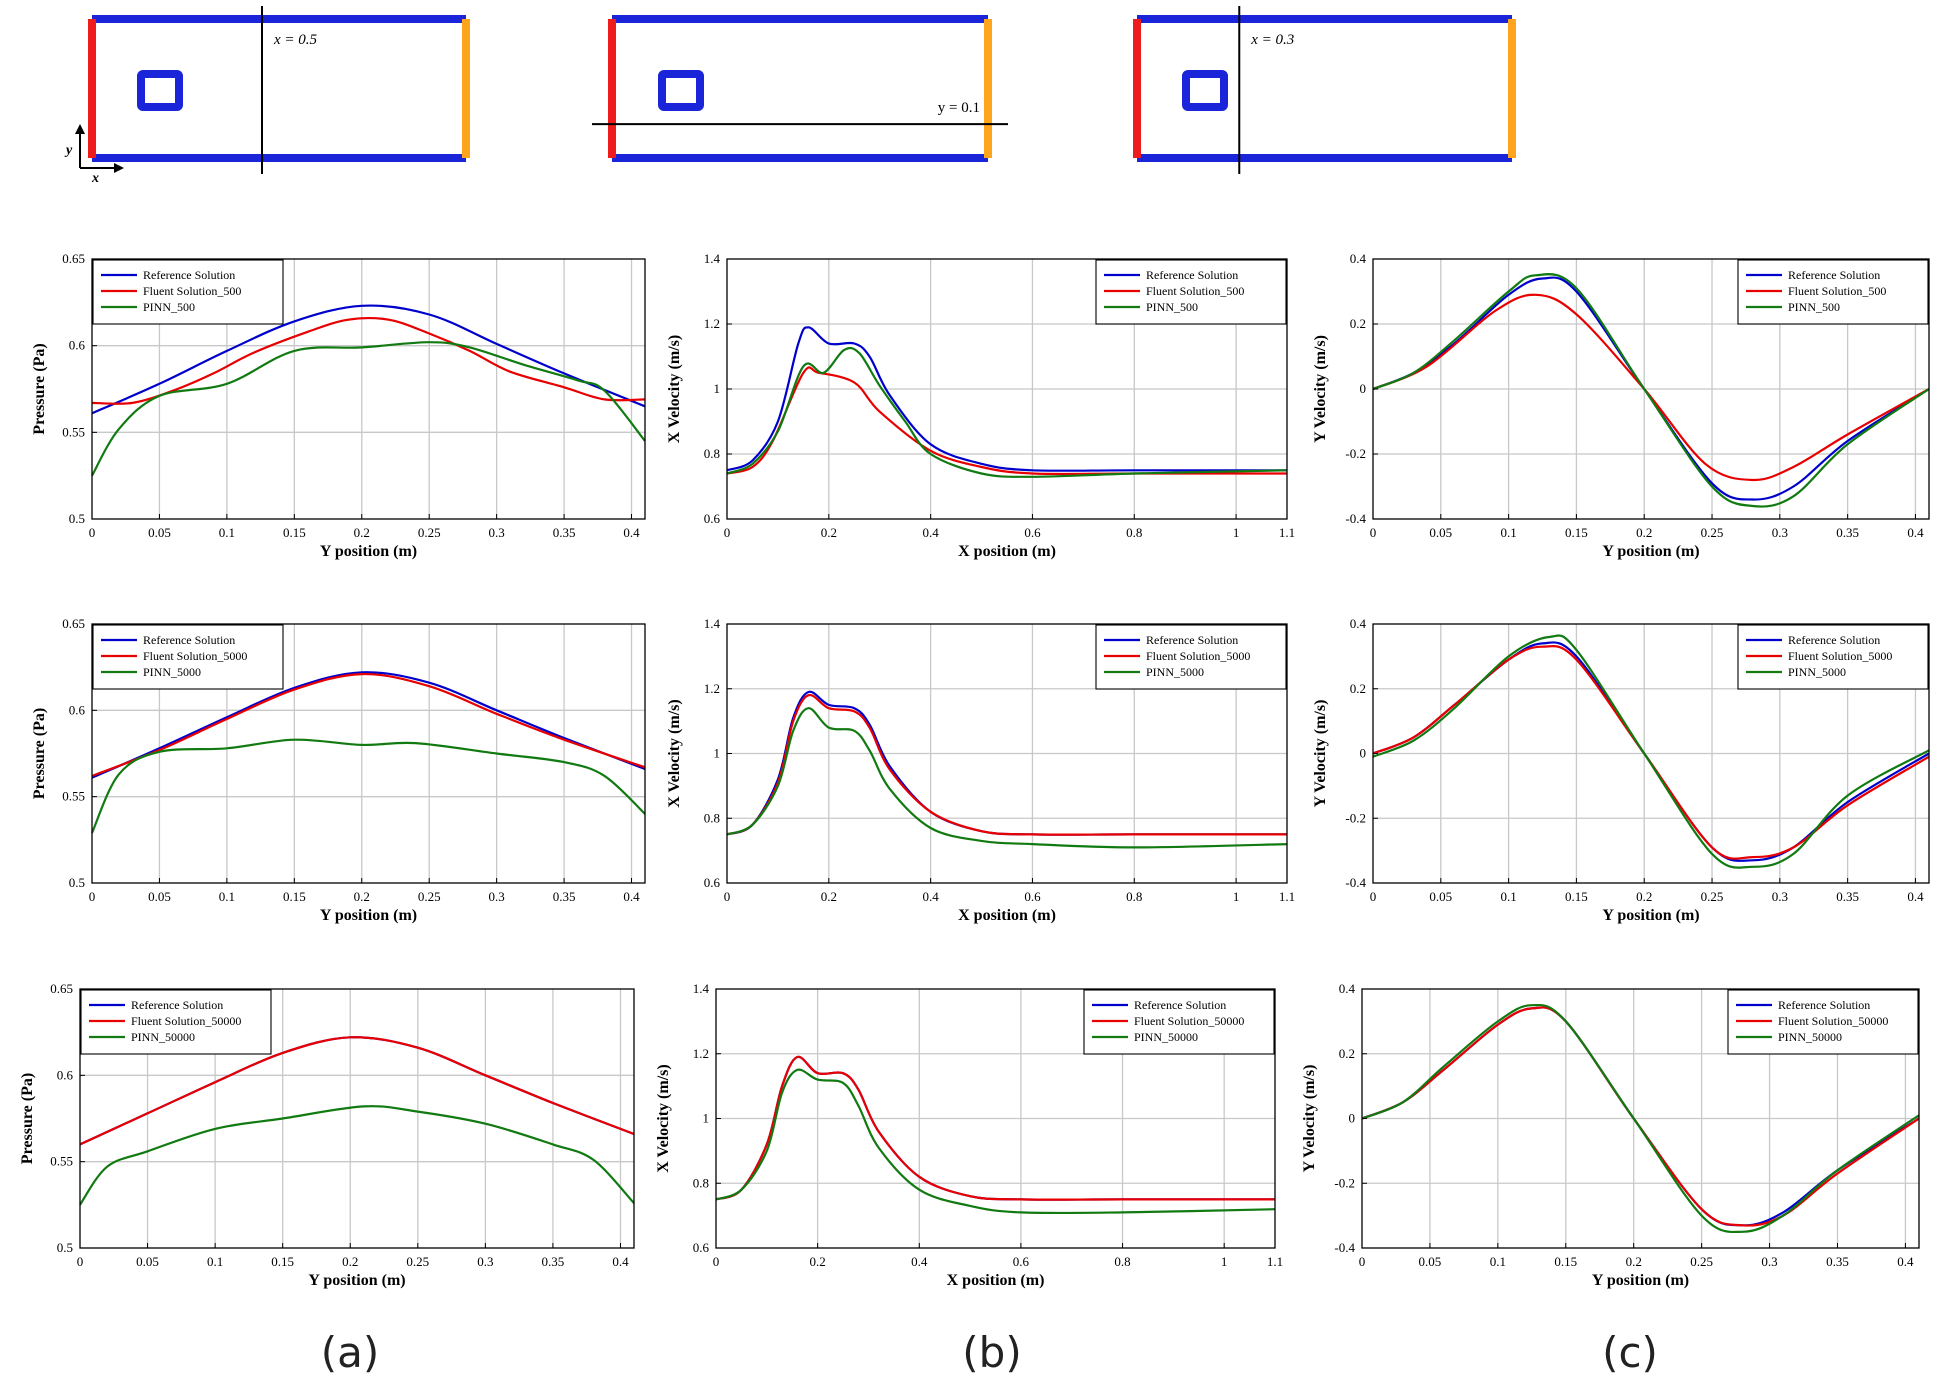 Image resolution: width=1939 pixels, height=1386 pixels. What do you see at coordinates (1195, 291) in the screenshot?
I see `legend-entry: Fluent Solution_500` at bounding box center [1195, 291].